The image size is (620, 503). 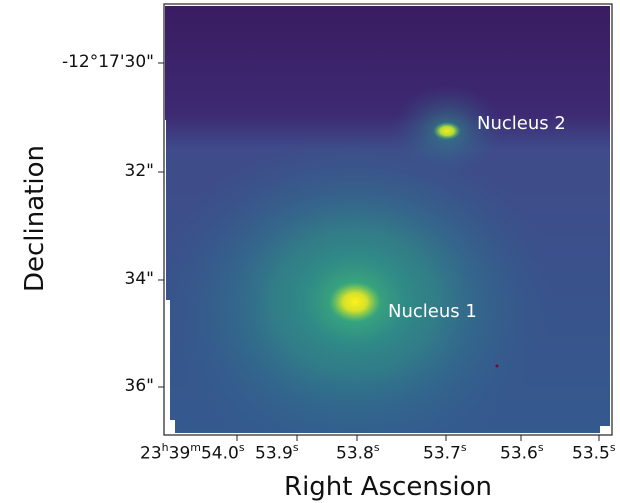 What do you see at coordinates (445, 452) in the screenshot?
I see `xtick-label: 53.7s` at bounding box center [445, 452].